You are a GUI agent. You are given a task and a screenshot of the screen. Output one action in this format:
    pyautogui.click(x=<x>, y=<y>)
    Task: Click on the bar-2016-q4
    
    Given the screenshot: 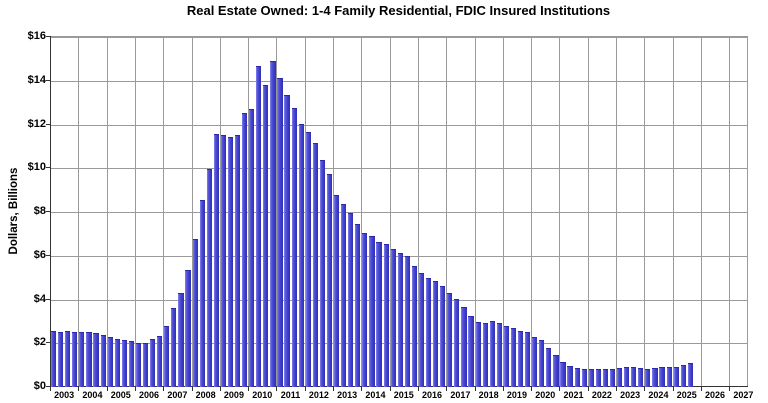 What is the action you would take?
    pyautogui.click(x=443, y=336)
    